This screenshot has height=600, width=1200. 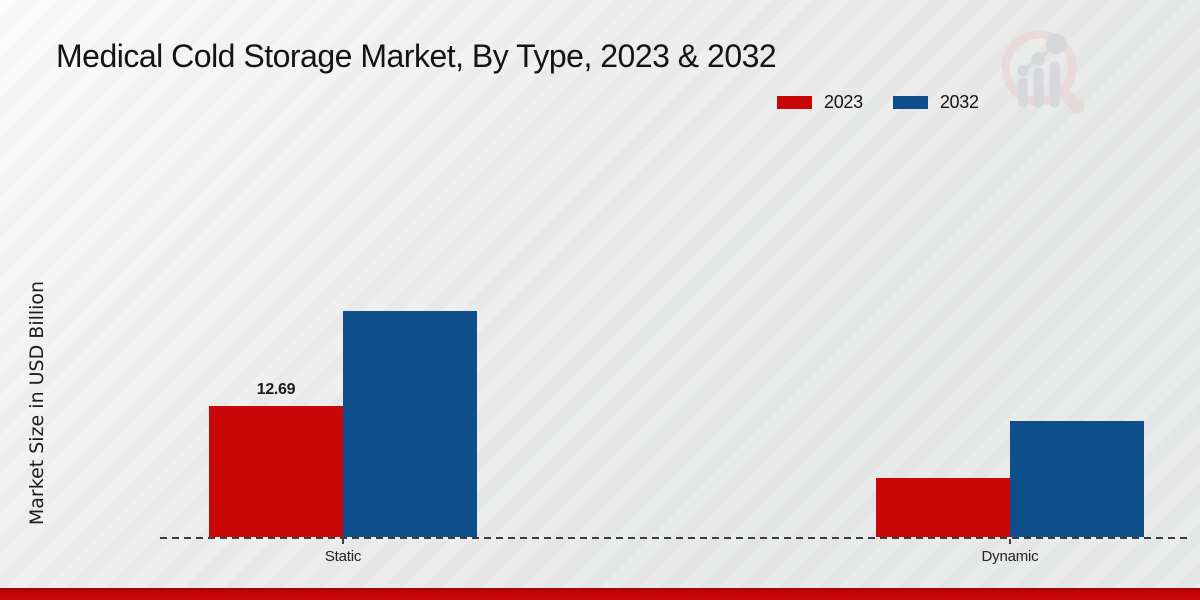 I want to click on bar-value-label: 12.69, so click(x=276, y=389).